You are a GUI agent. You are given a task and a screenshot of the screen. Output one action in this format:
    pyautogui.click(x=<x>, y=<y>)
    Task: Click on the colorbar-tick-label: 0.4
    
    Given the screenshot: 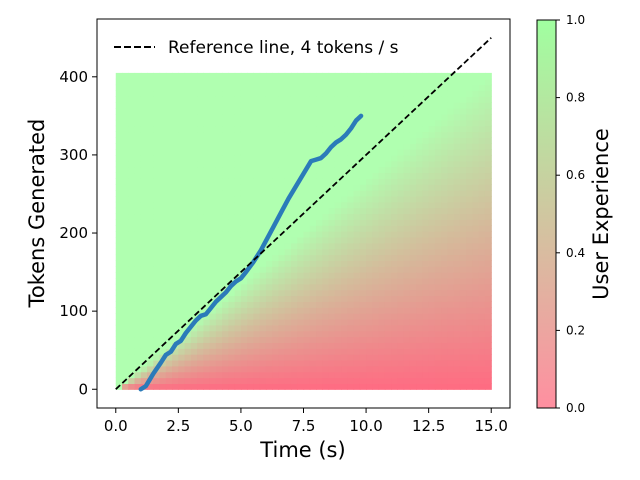 What is the action you would take?
    pyautogui.click(x=575, y=253)
    